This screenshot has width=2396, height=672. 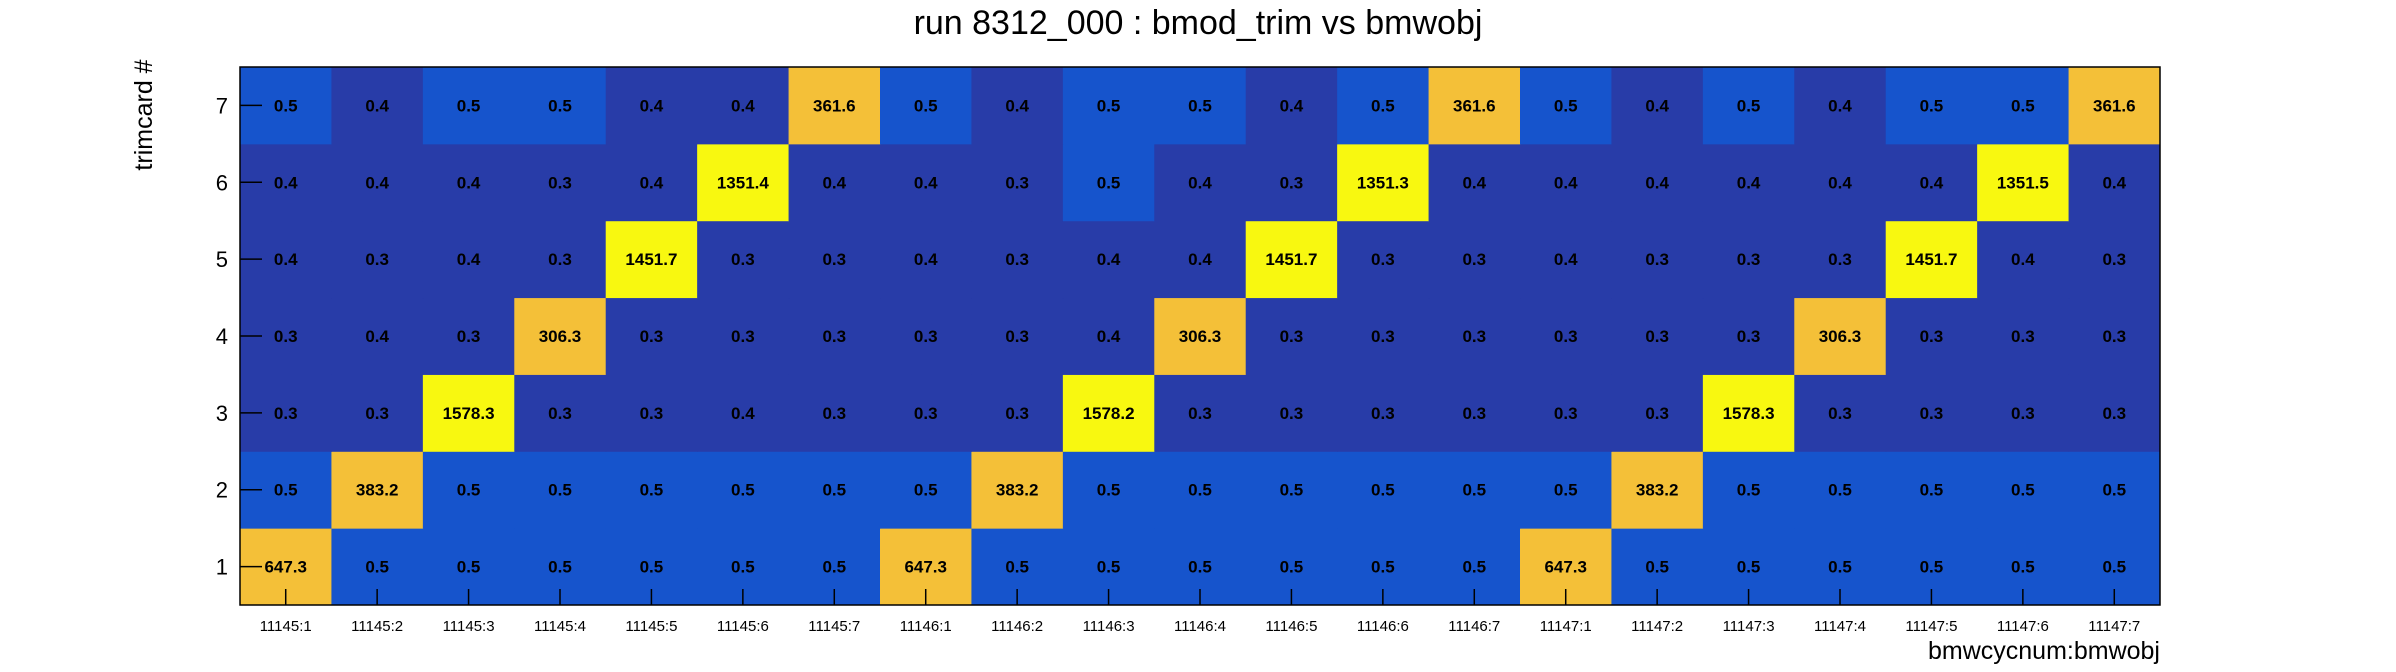 I want to click on y-axis-title: trimcard #, so click(x=144, y=114).